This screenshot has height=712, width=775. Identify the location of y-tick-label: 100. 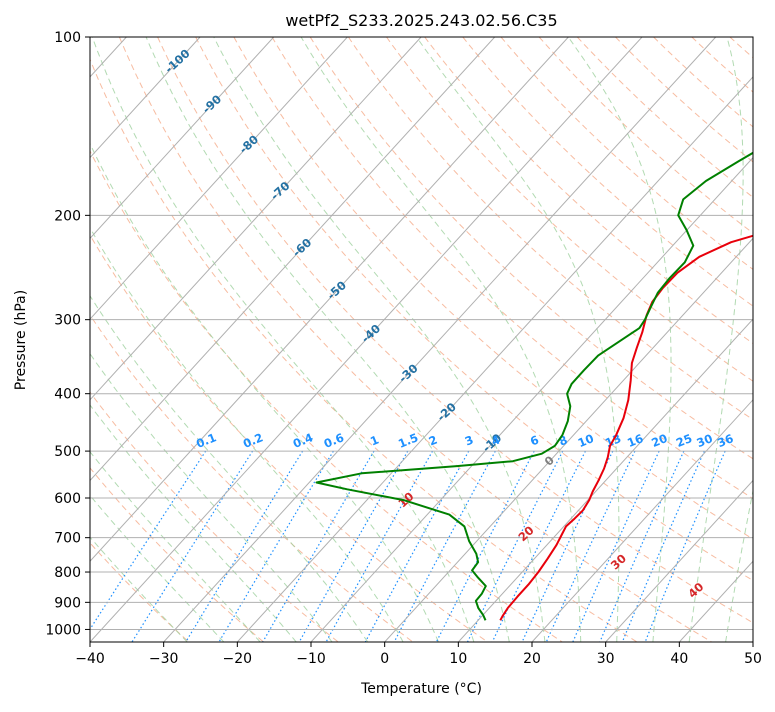
(67, 38).